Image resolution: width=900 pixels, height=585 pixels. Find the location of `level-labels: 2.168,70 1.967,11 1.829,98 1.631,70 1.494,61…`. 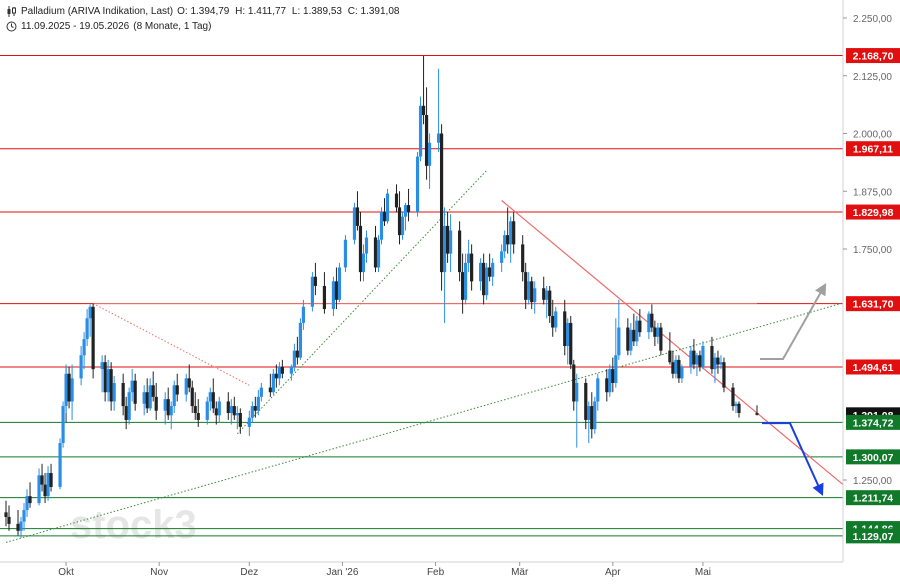

level-labels: 2.168,70 1.967,11 1.829,98 1.631,70 1.494,61… is located at coordinates (873, 296).